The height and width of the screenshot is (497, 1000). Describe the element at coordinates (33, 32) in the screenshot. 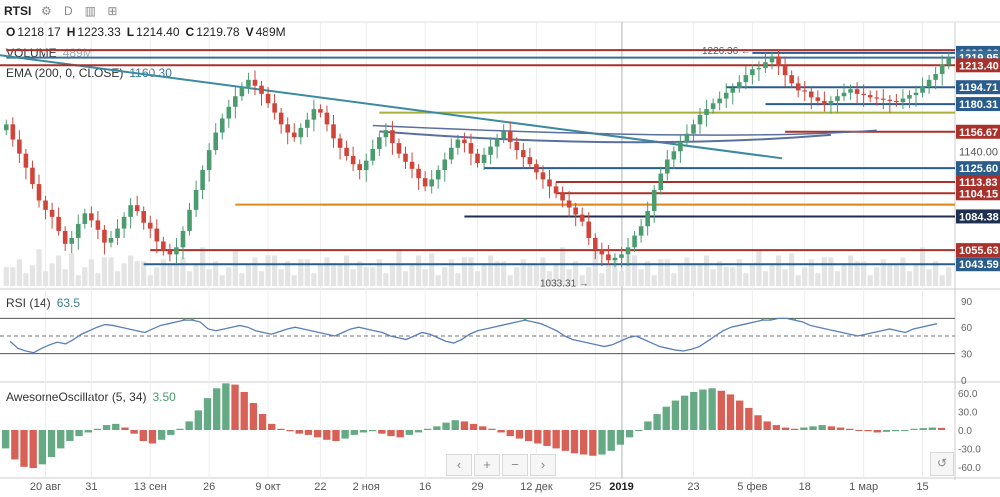

I see `open-value: O 1218.17` at that location.